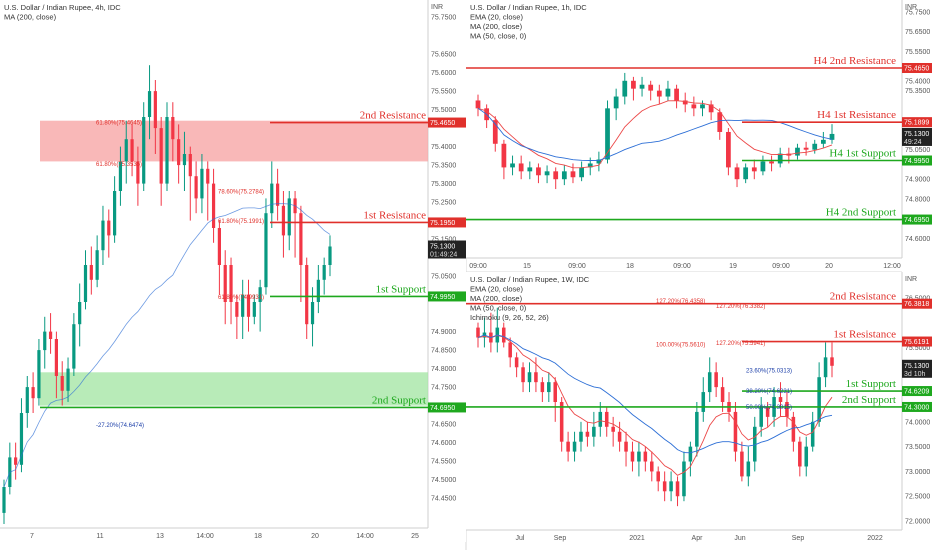 Image resolution: width=932 pixels, height=555 pixels. I want to click on x-tick-label: 12:00, so click(892, 266).